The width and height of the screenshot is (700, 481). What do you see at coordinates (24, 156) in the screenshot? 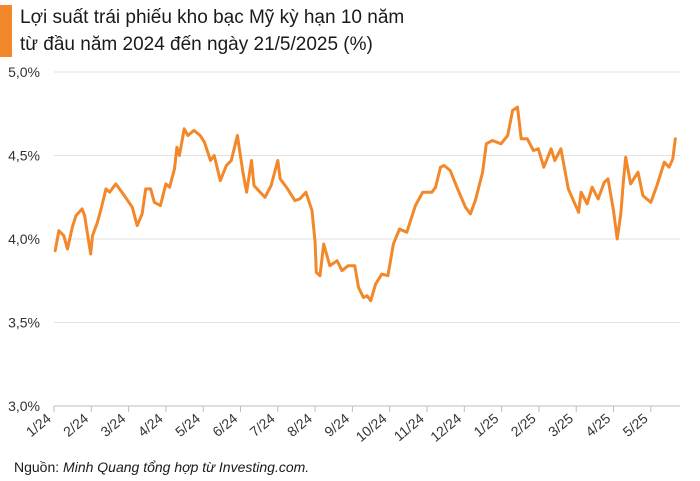
I see `y-tick-label: 4,5%` at bounding box center [24, 156].